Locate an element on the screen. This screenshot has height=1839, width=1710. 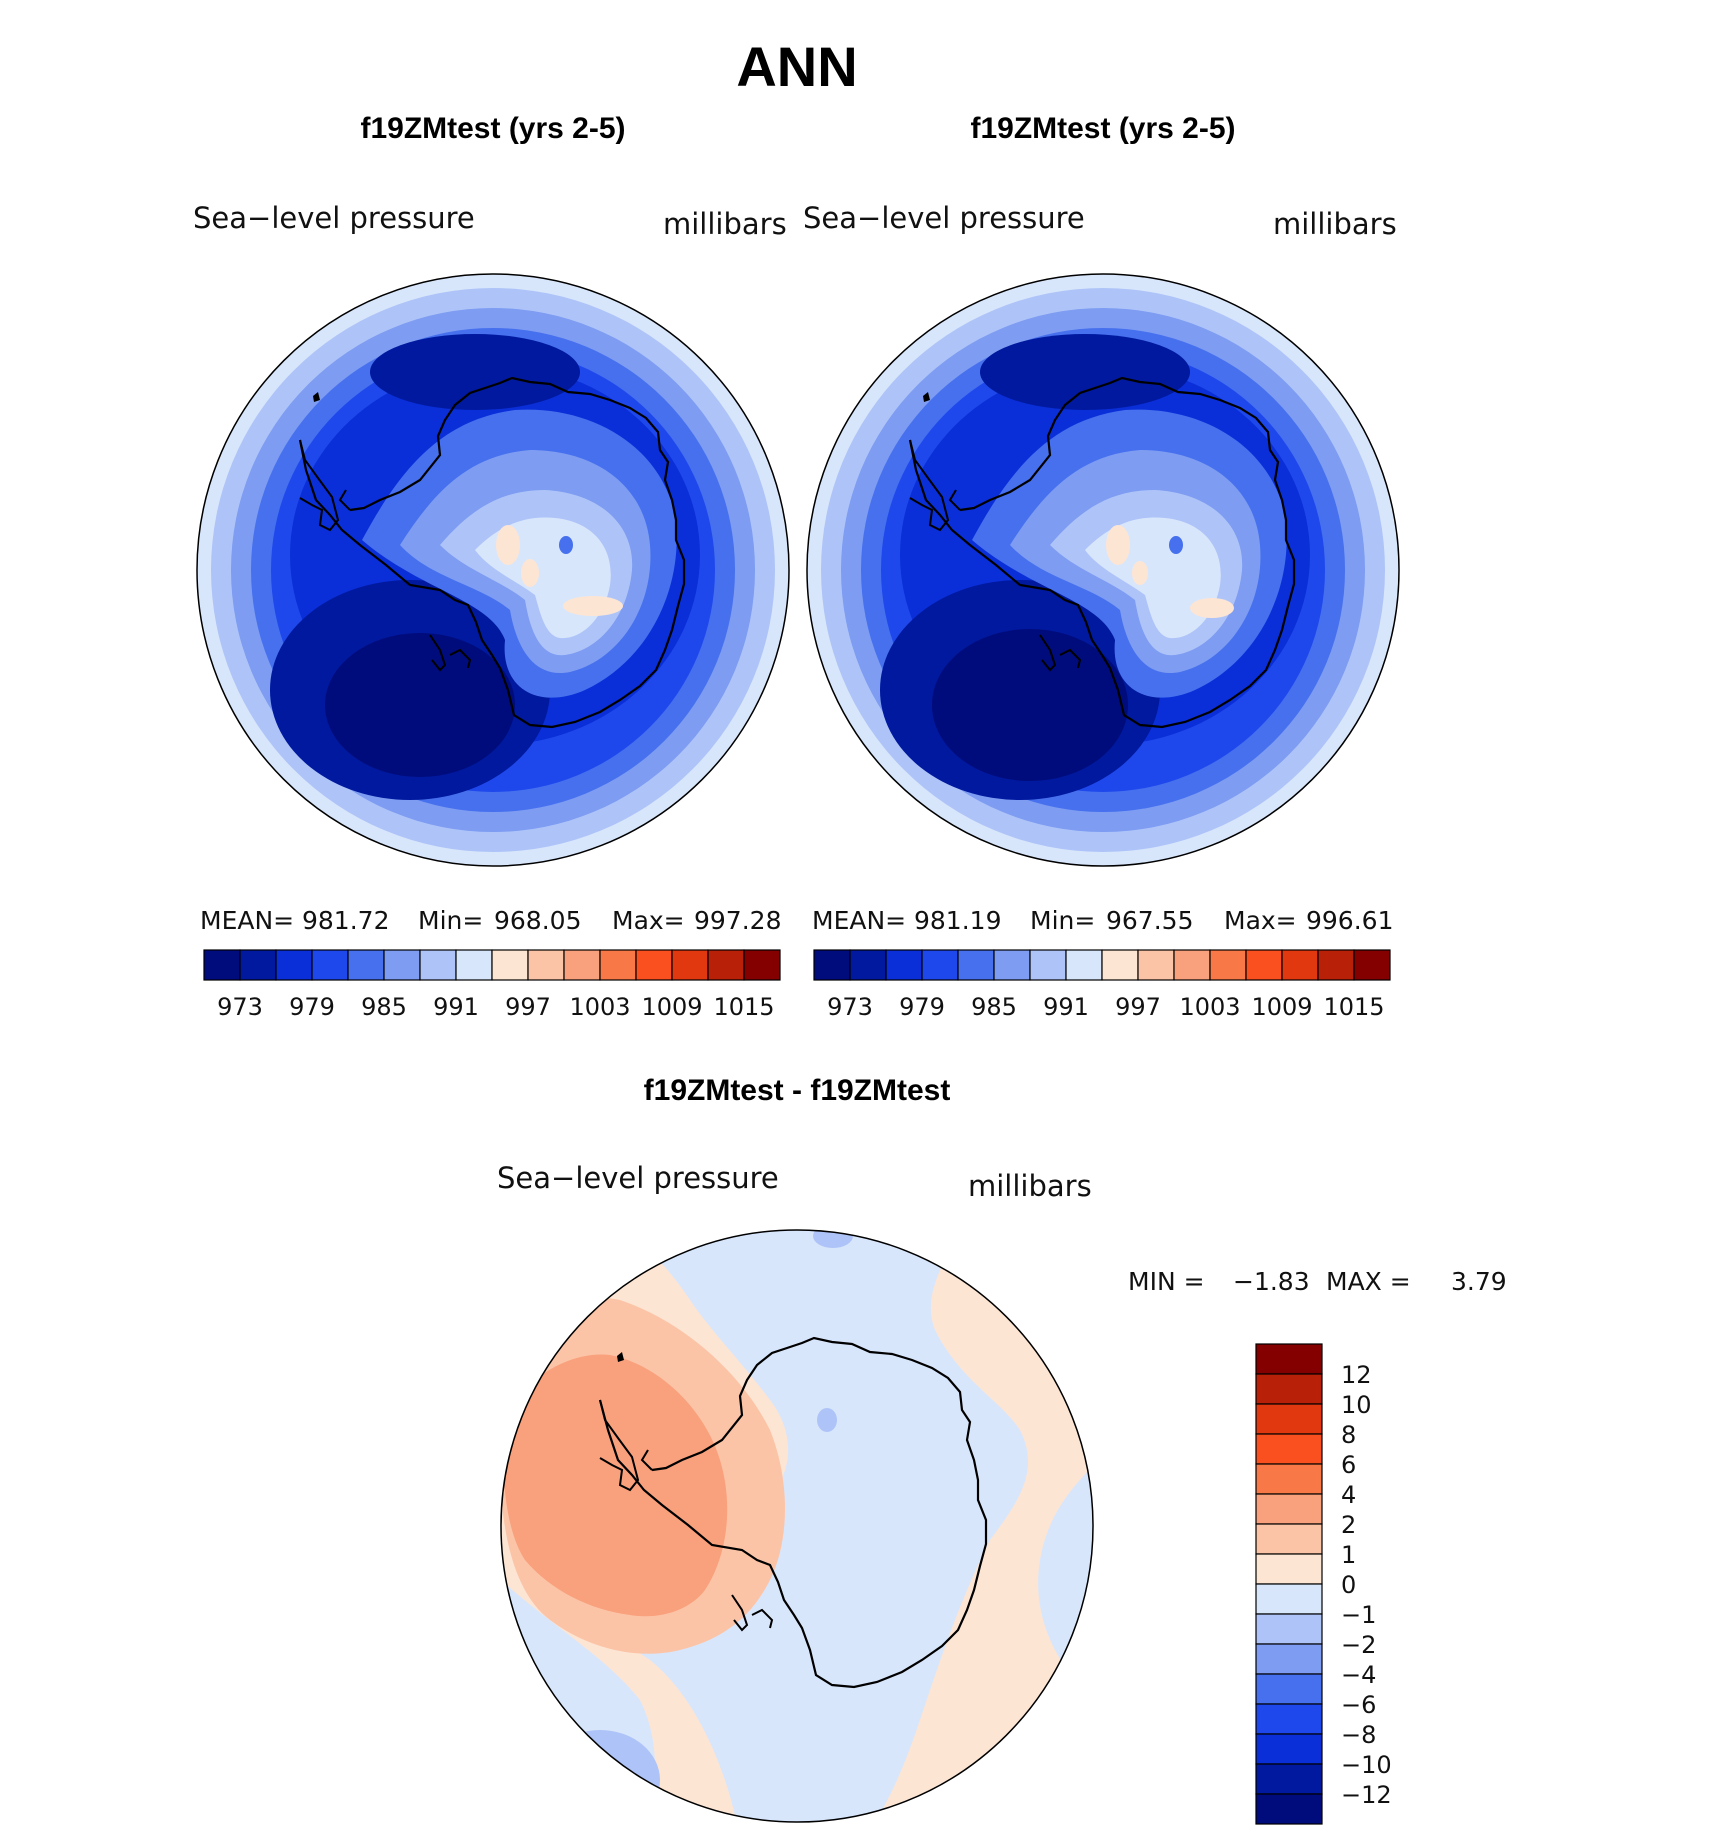
colorbar-tick-label: 991 is located at coordinates (456, 1007).